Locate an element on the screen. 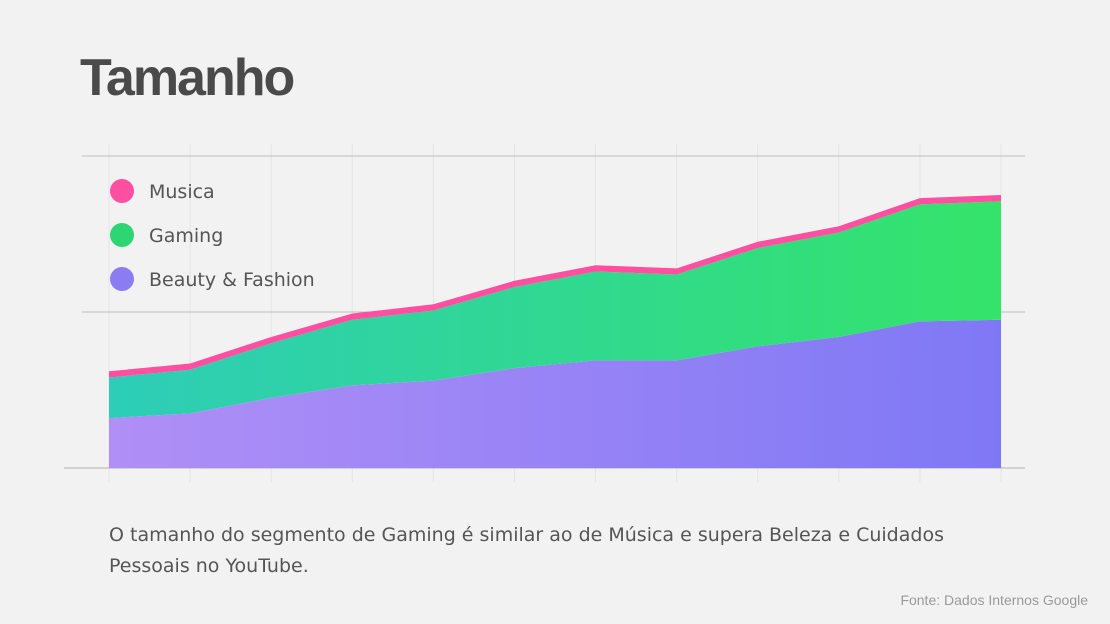 The height and width of the screenshot is (624, 1110). legend-label-gaming: Gaming is located at coordinates (186, 236).